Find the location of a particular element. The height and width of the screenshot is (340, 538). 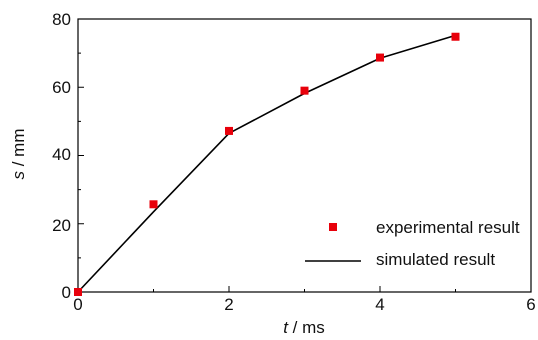

legend-label-simulated: simulated result is located at coordinates (435, 259).